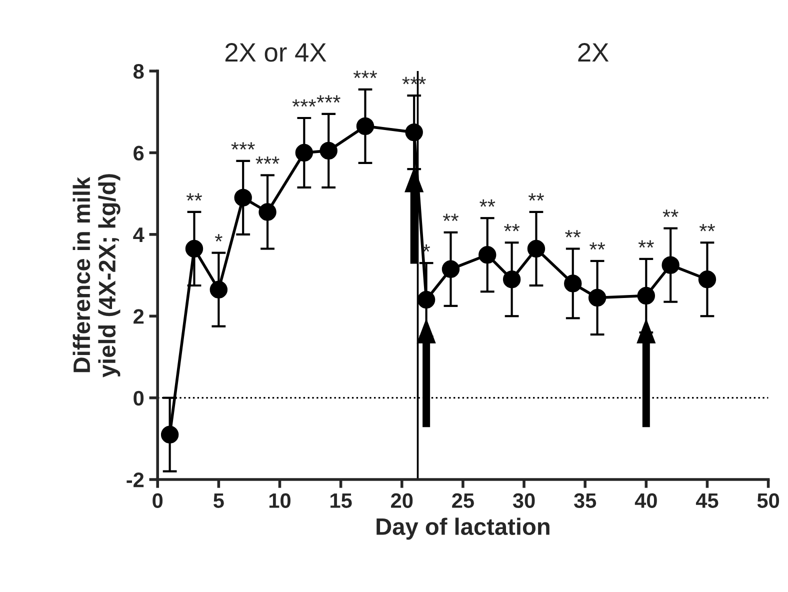  I want to click on x-tick-label: 5, so click(219, 500).